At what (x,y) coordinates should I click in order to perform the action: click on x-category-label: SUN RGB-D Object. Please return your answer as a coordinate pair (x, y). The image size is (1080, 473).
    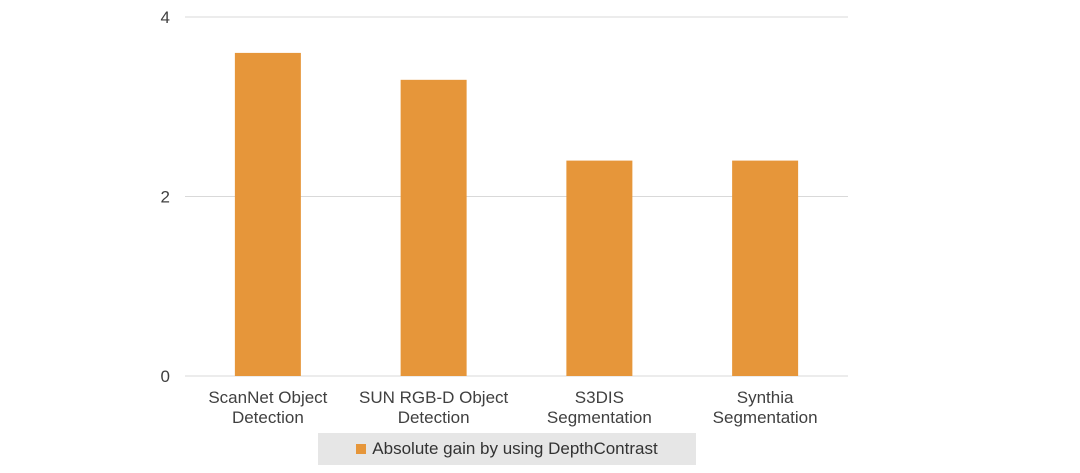
    Looking at the image, I should click on (434, 397).